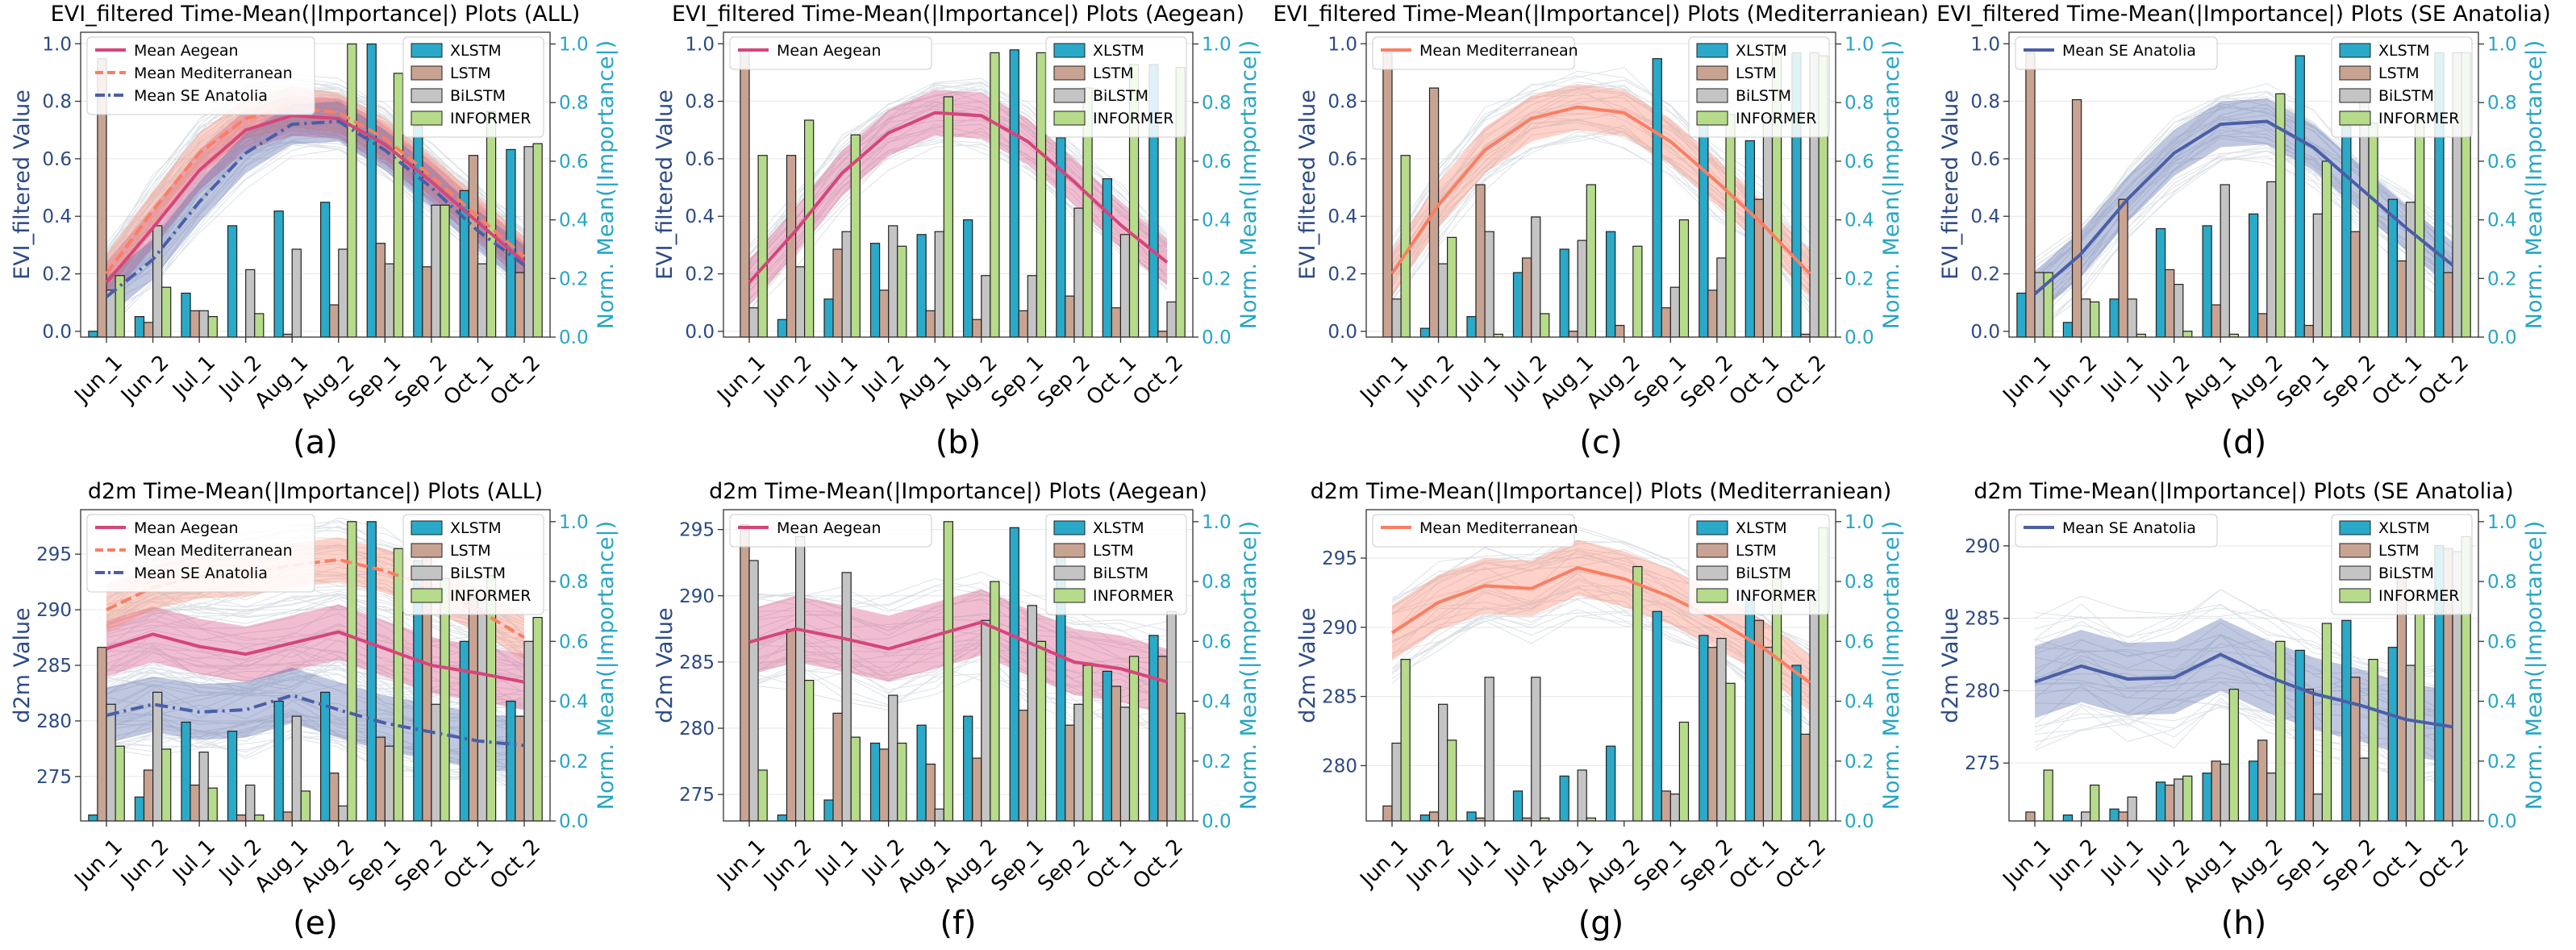 Image resolution: width=2576 pixels, height=950 pixels. Describe the element at coordinates (700, 44) in the screenshot. I see `y-tick-label: 1.0` at that location.